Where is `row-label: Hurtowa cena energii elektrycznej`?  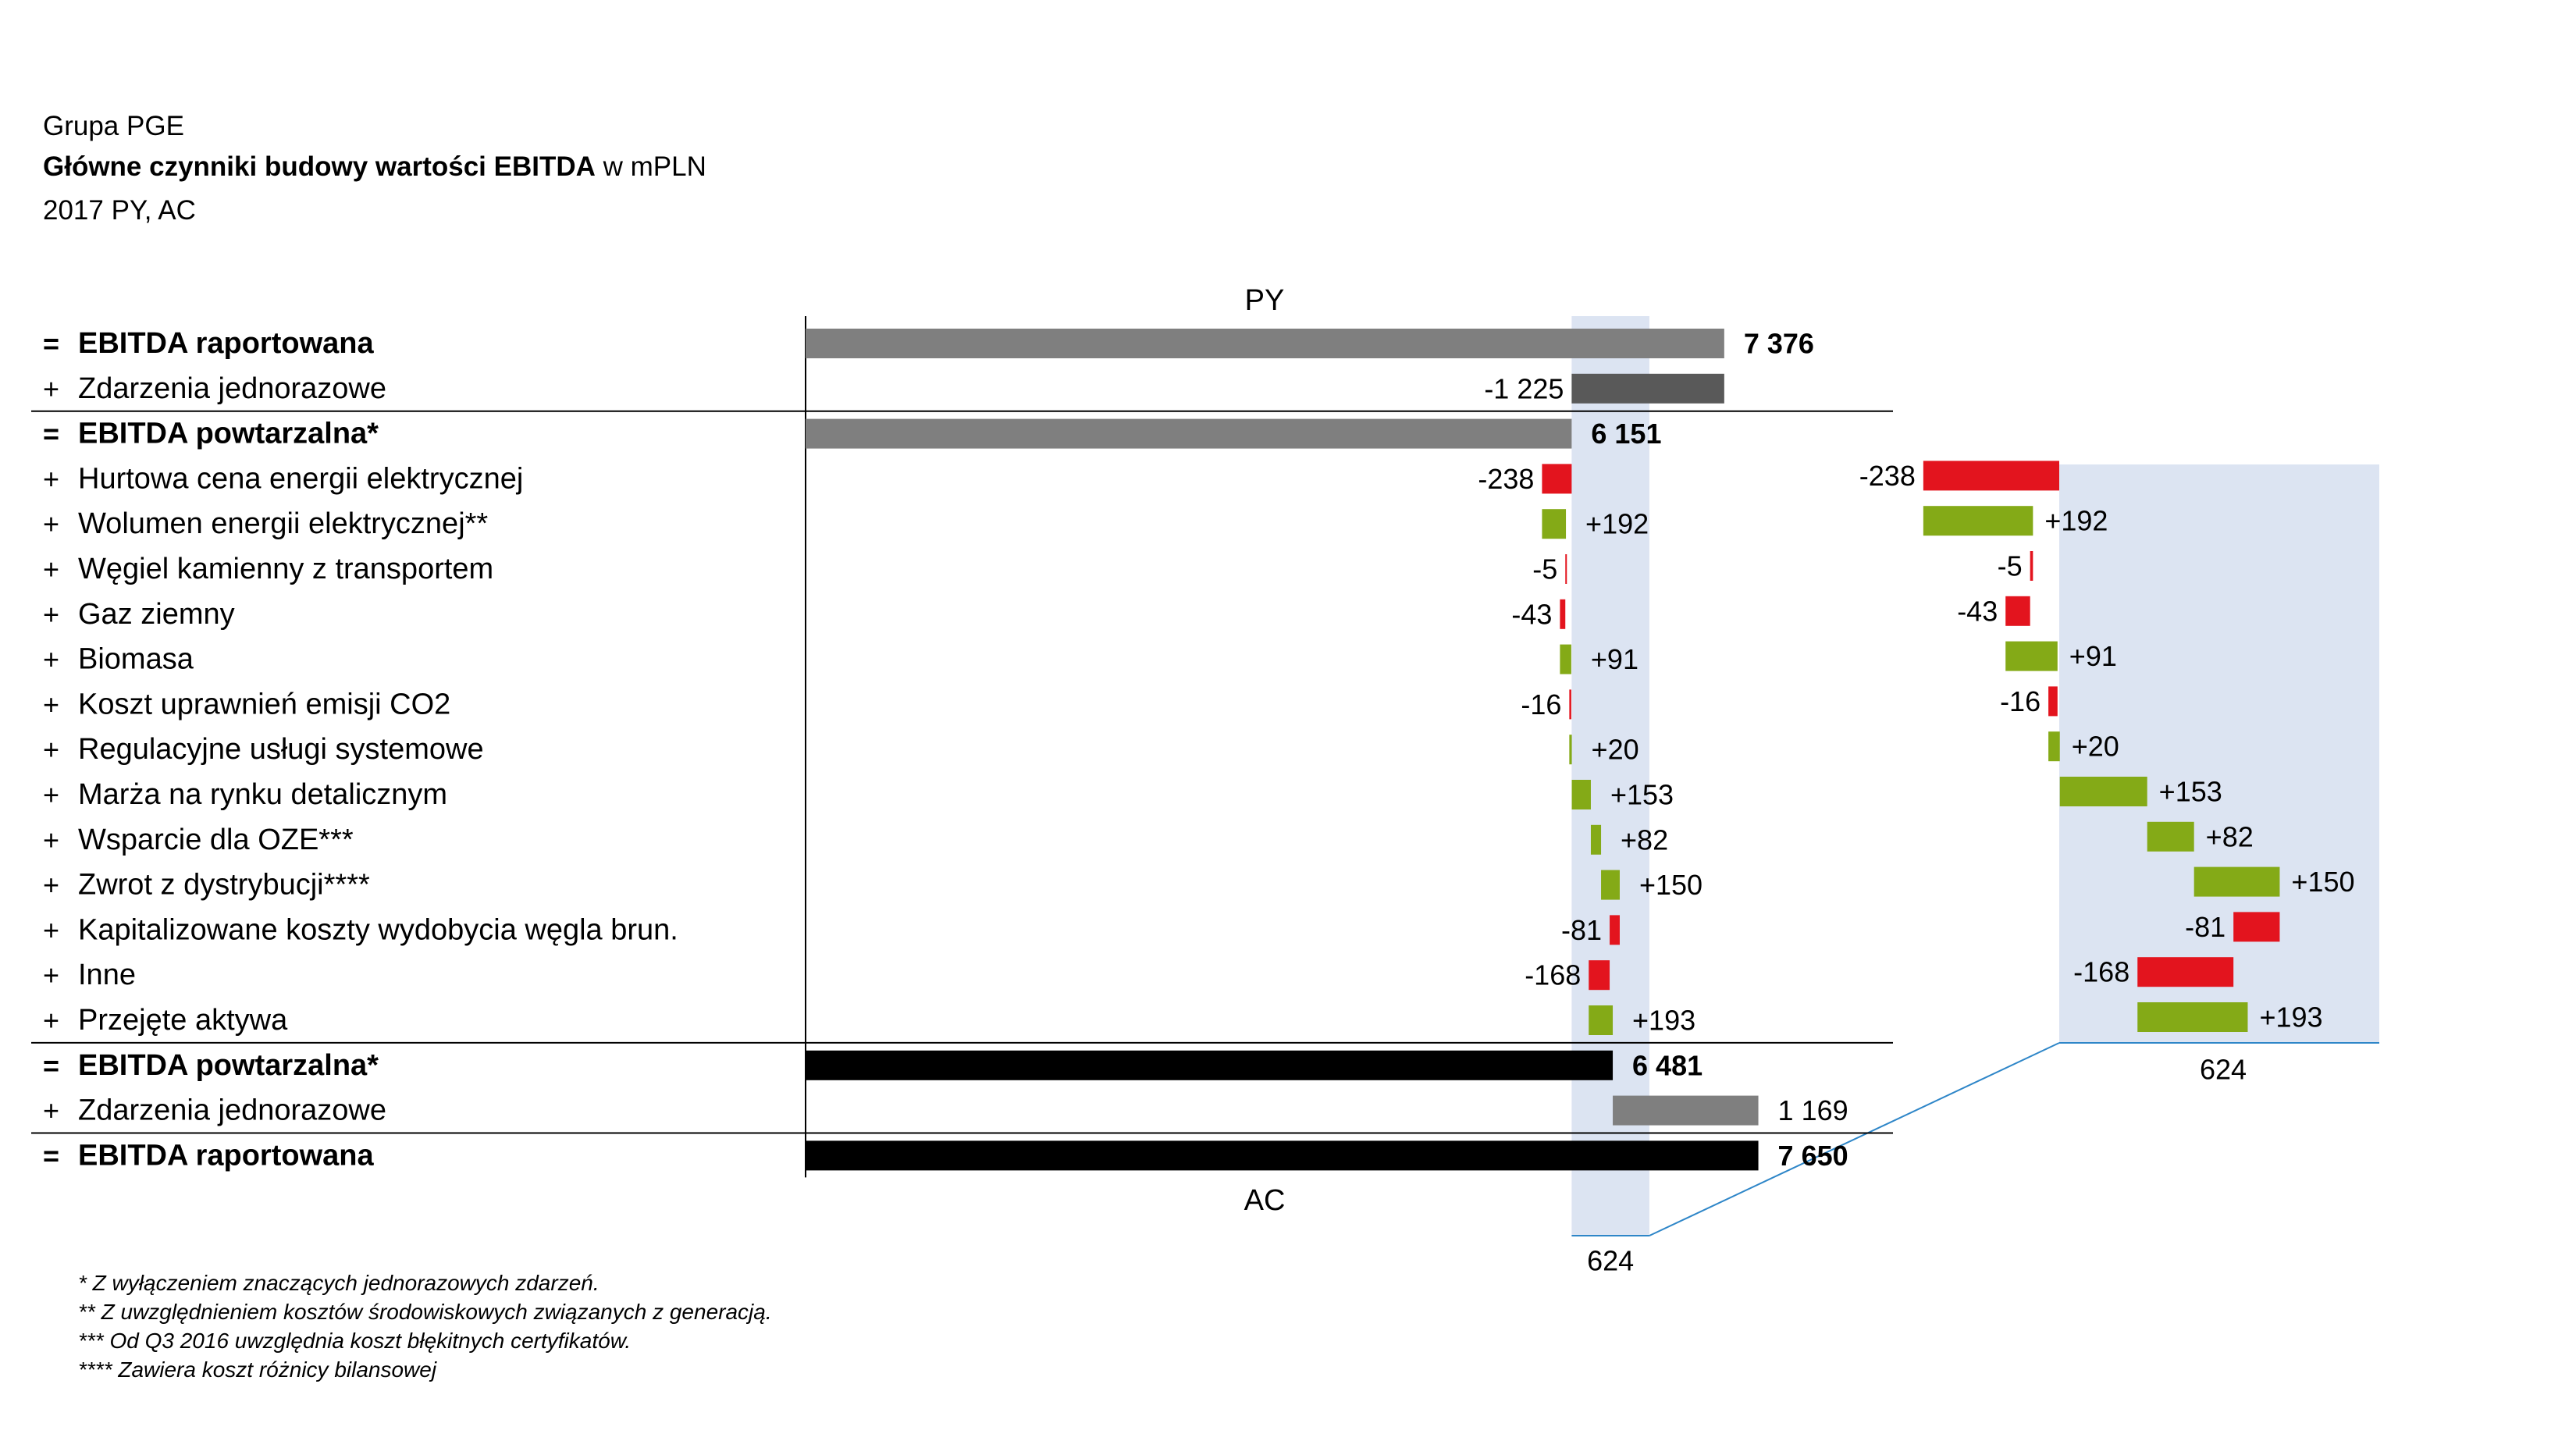 row-label: Hurtowa cena energii elektrycznej is located at coordinates (300, 478).